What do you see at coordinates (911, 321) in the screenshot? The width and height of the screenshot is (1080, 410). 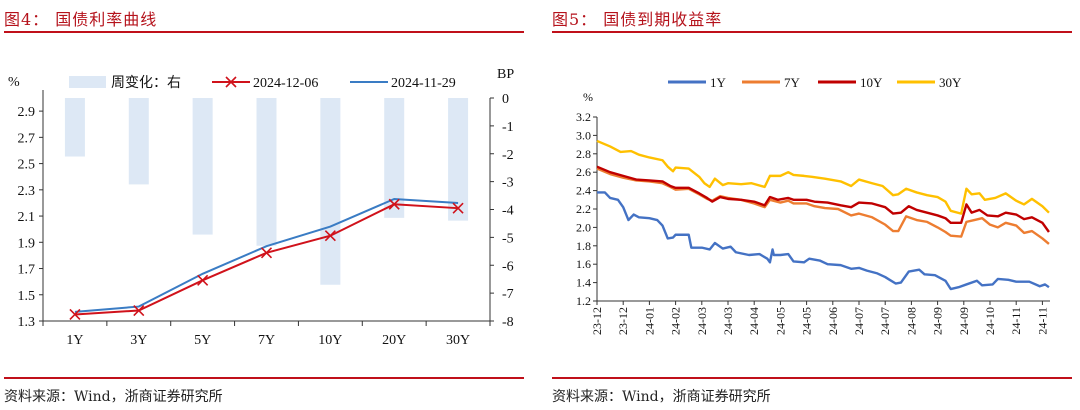 I see `x-tick-label: 24-08` at bounding box center [911, 321].